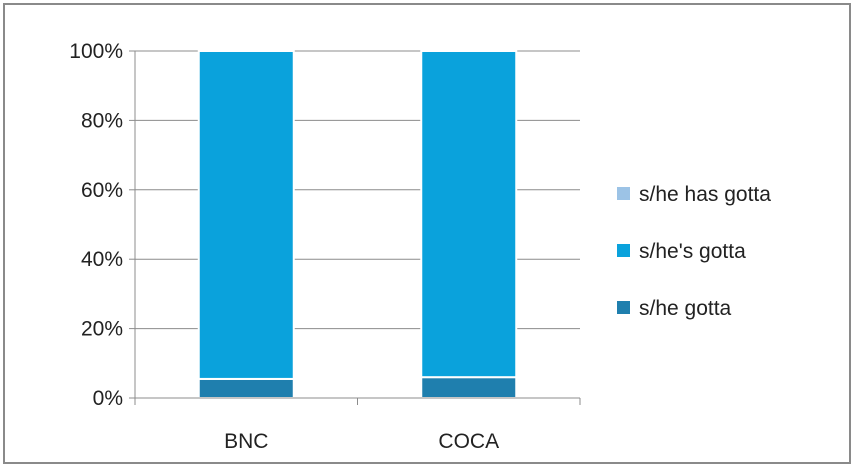  I want to click on legend-label: s/he's gotta, so click(692, 251).